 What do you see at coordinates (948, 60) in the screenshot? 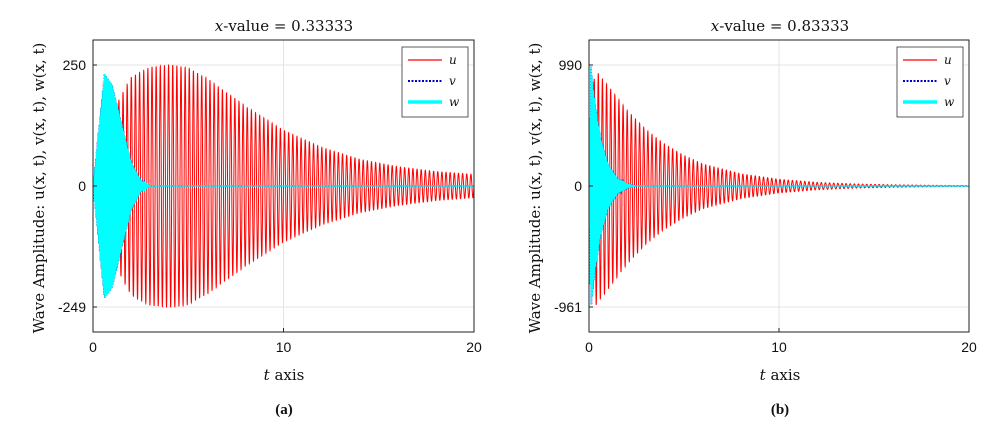
I see `panel-b-legend-label-u: u` at bounding box center [948, 60].